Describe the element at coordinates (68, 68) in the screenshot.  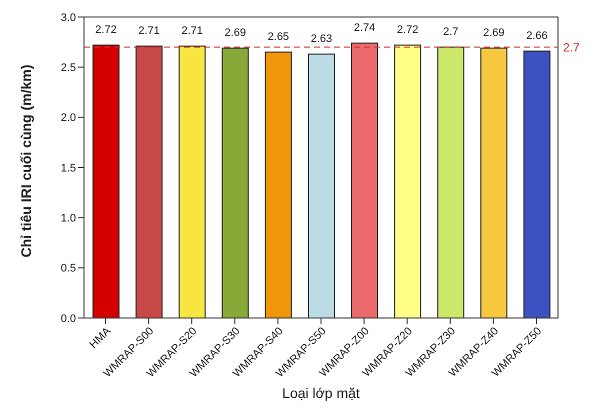
I see `y-tick-label: 2.5` at that location.